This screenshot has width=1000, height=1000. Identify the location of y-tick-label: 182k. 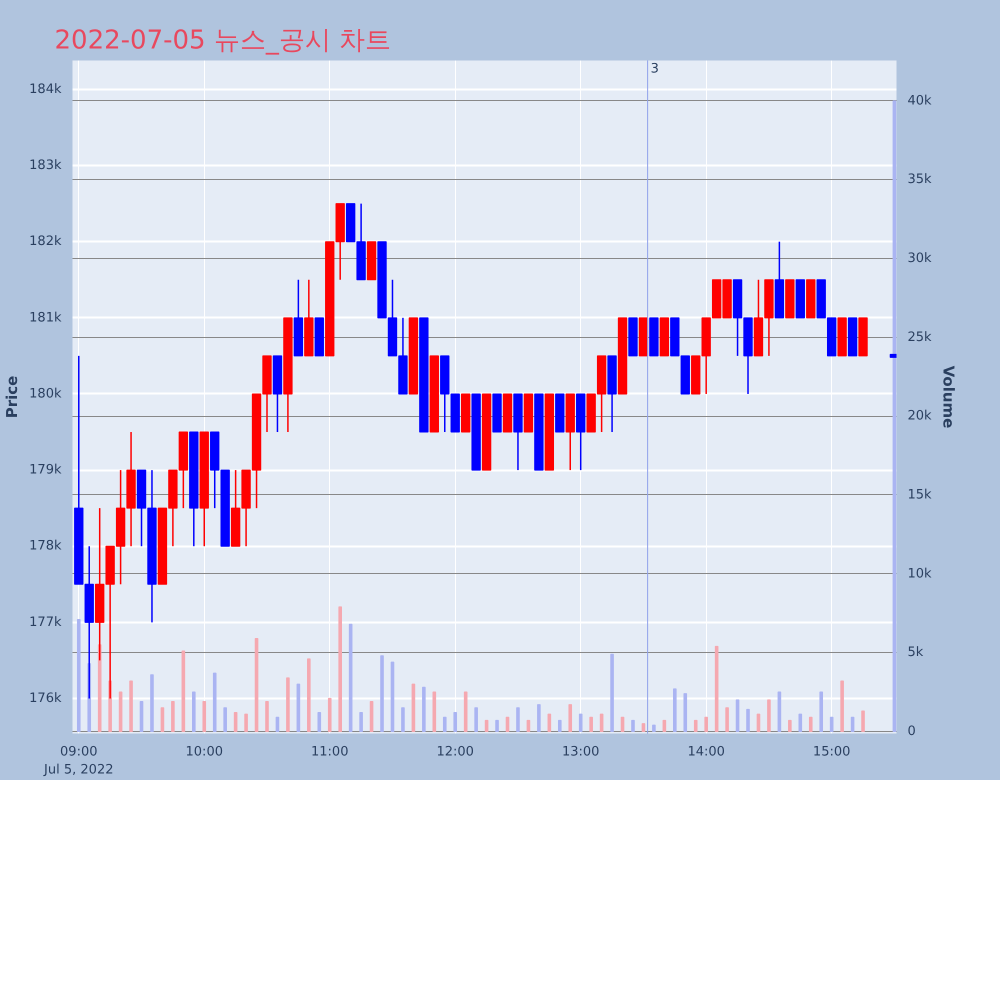
(45, 242).